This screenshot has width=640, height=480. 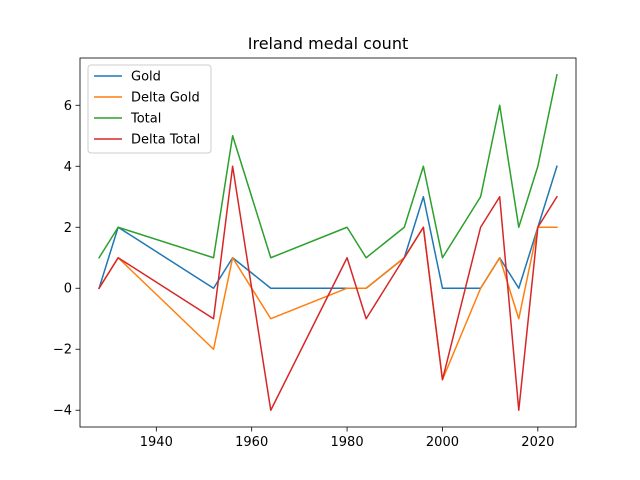 I want to click on chart-title: Ireland medal count, so click(x=328, y=43).